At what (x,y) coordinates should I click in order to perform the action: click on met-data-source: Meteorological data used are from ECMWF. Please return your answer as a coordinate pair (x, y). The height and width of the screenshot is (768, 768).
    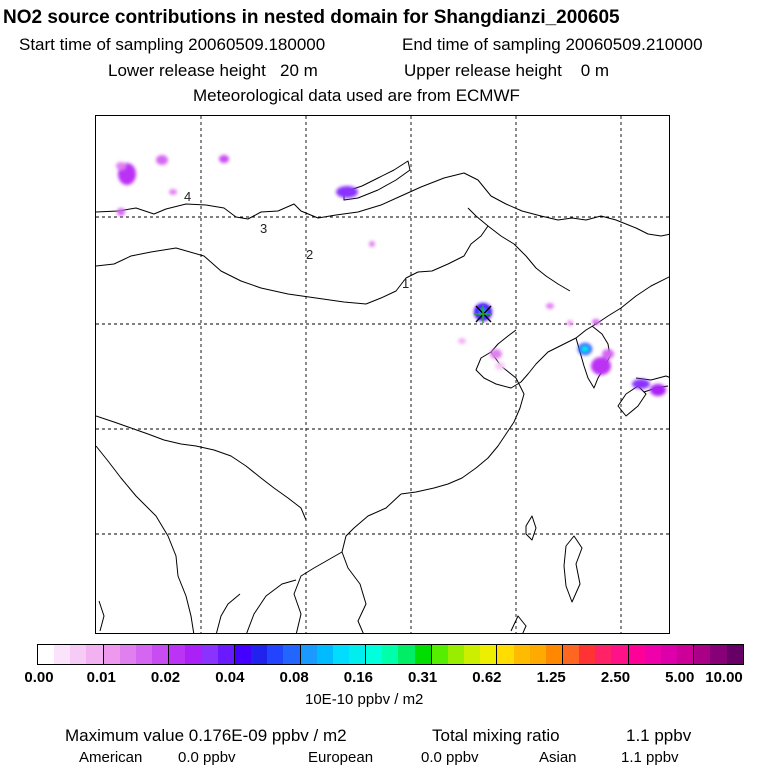
    Looking at the image, I should click on (356, 95).